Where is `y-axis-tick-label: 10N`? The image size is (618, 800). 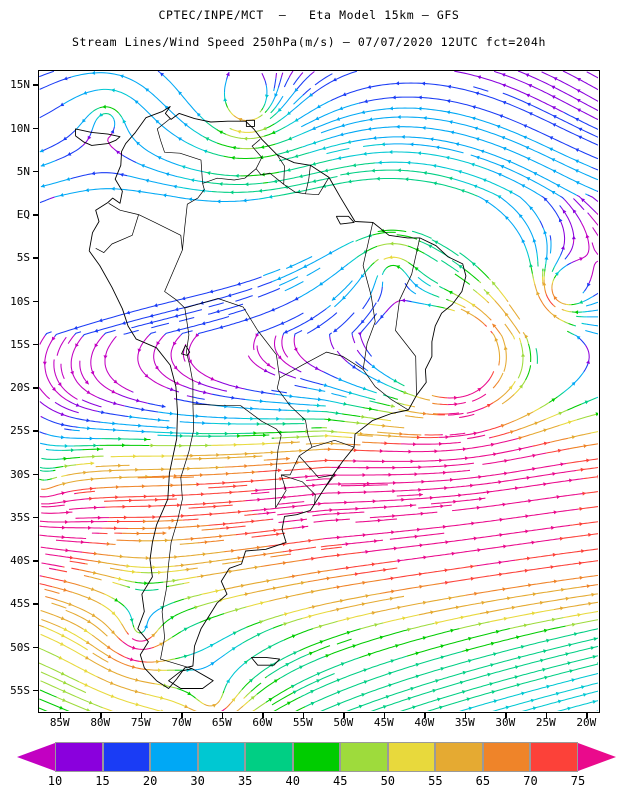
y-axis-tick-label: 10N is located at coordinates (20, 128).